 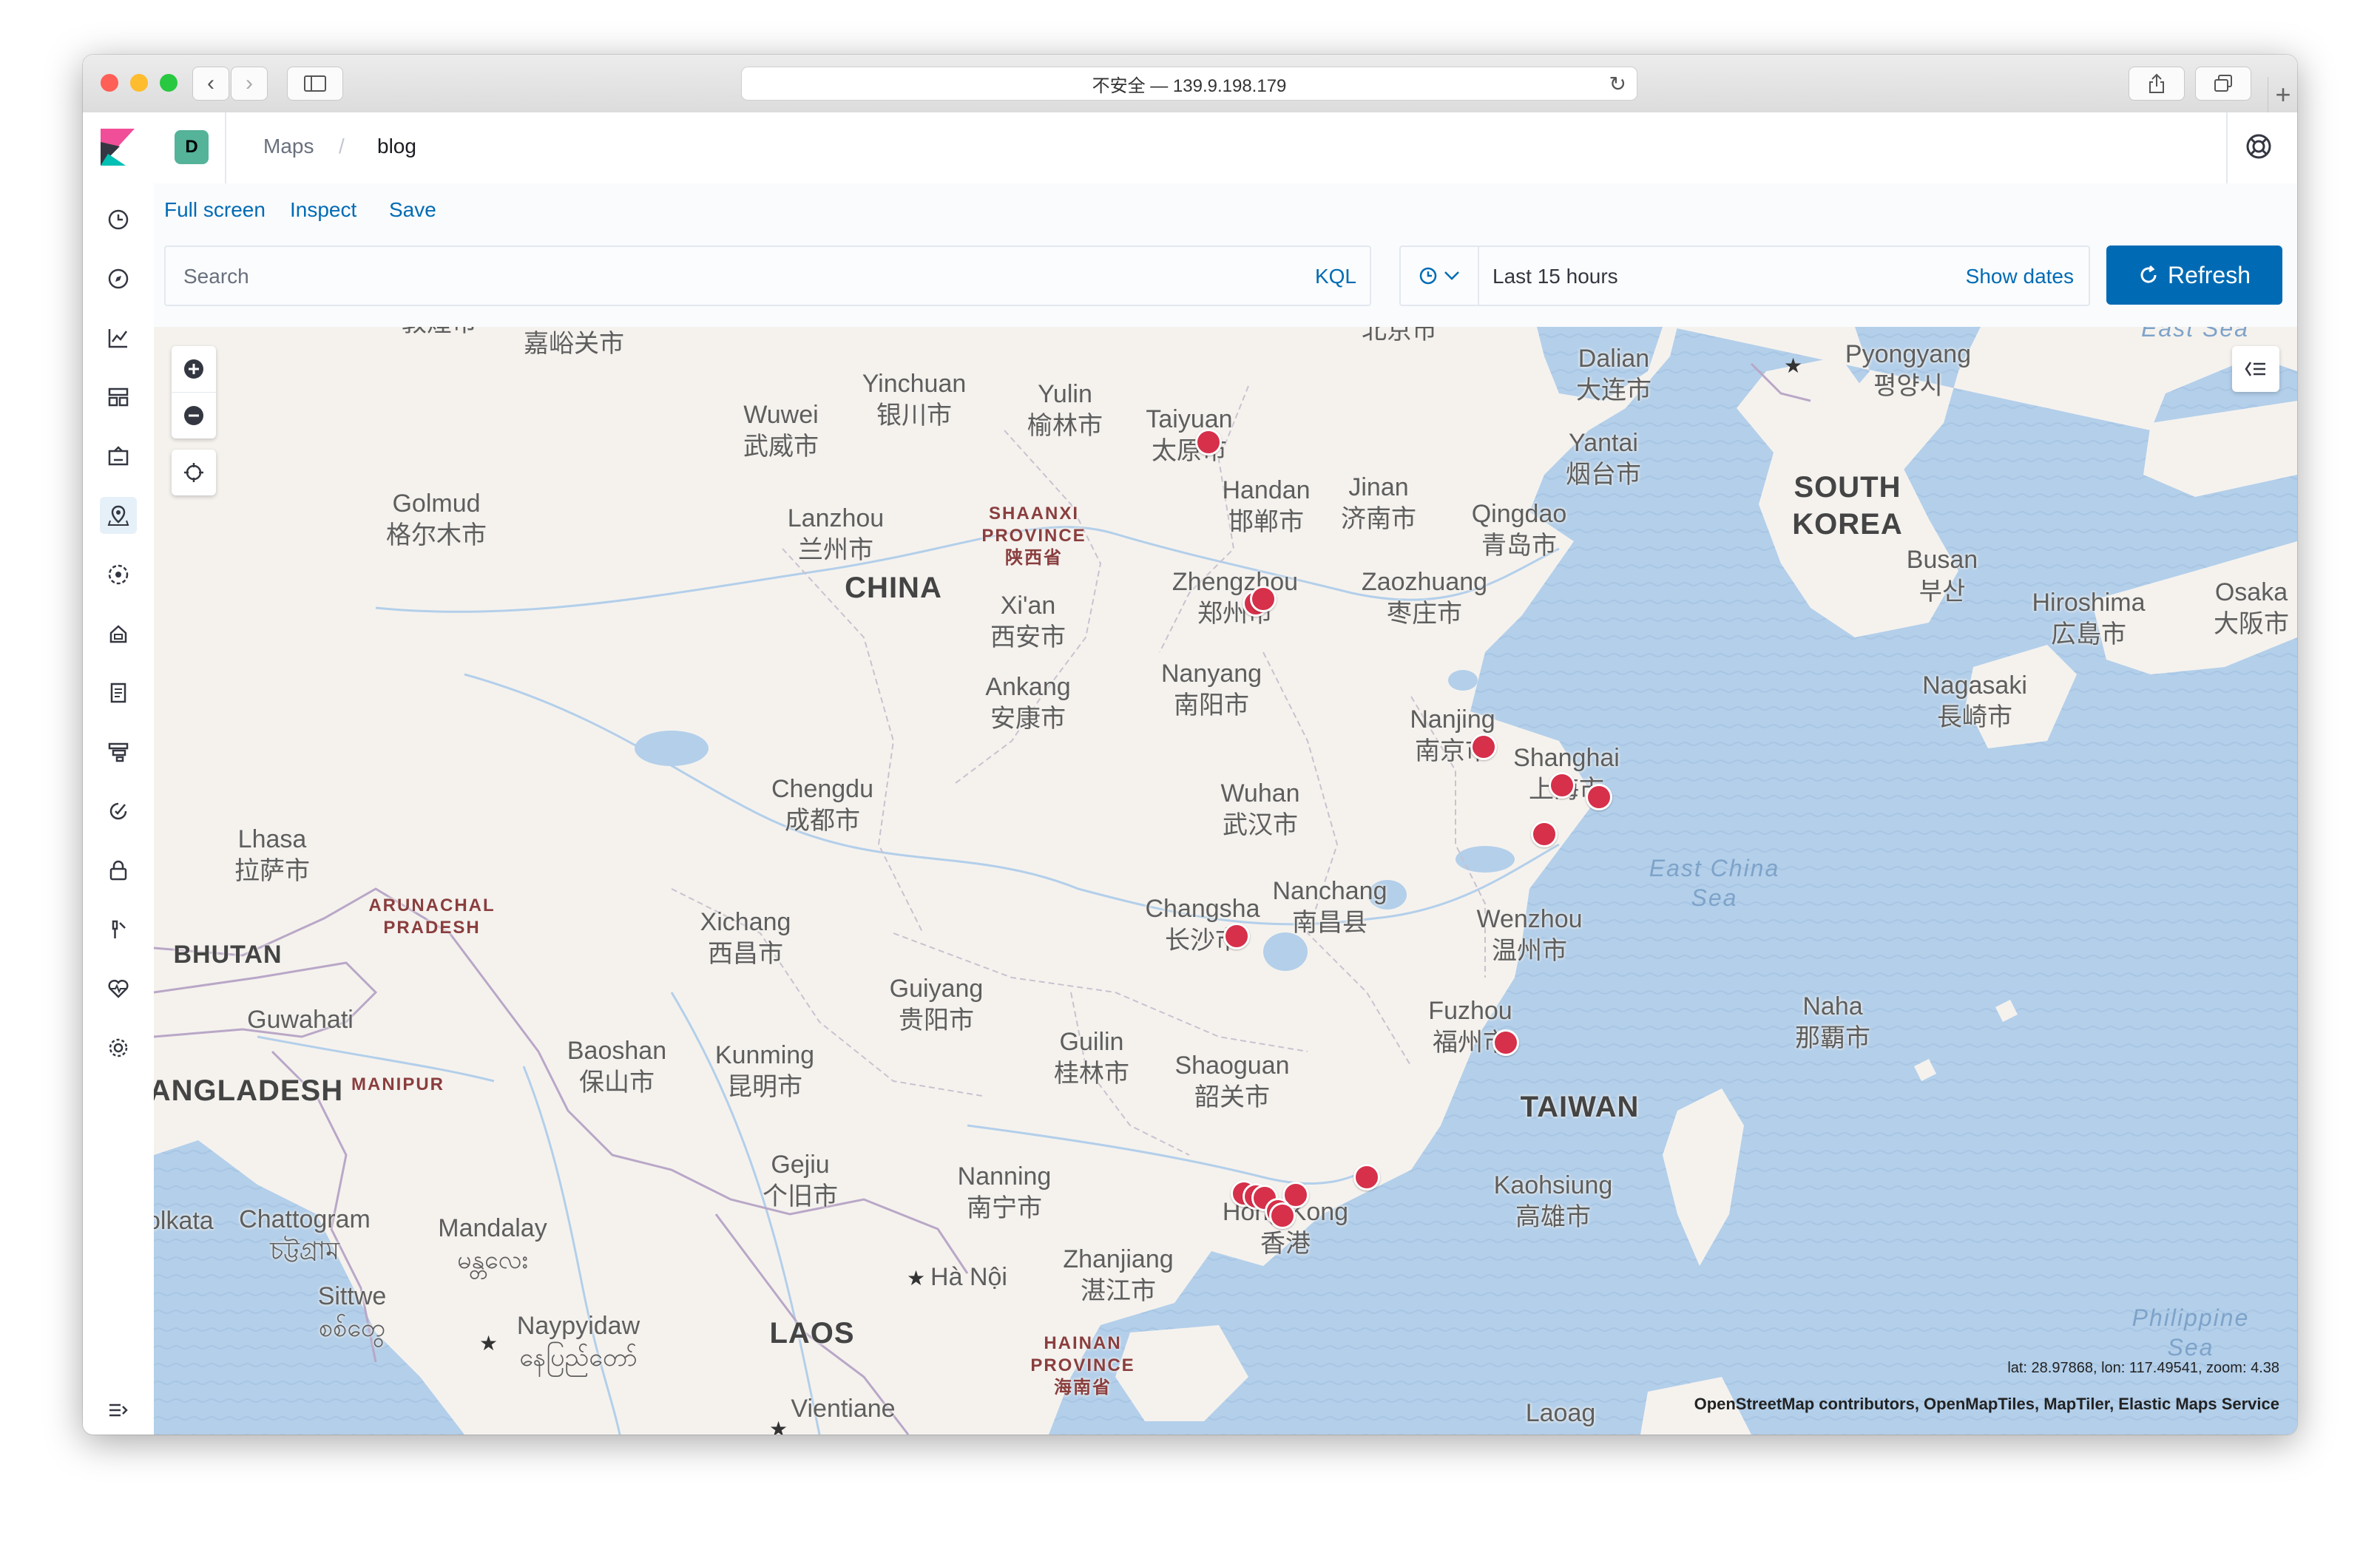 What do you see at coordinates (194, 472) in the screenshot?
I see `set-view-button` at bounding box center [194, 472].